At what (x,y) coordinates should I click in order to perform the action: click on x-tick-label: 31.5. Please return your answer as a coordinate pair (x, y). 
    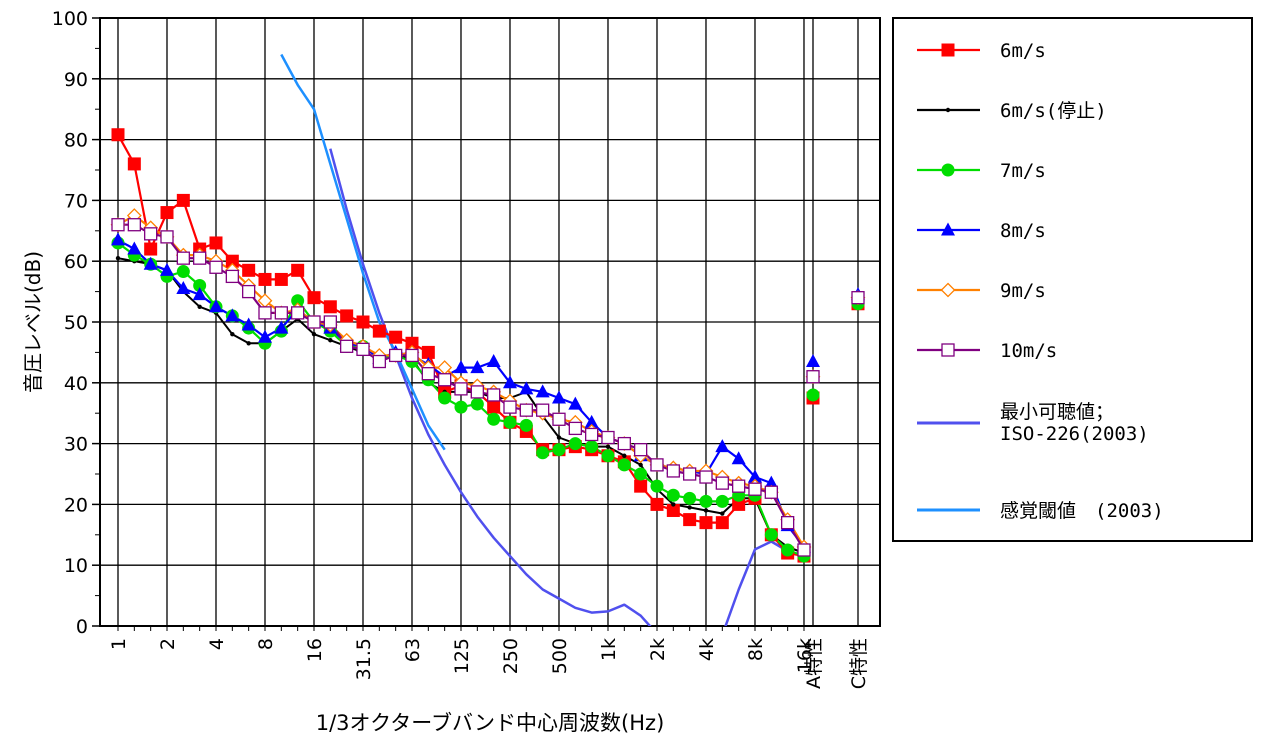
    Looking at the image, I should click on (364, 659).